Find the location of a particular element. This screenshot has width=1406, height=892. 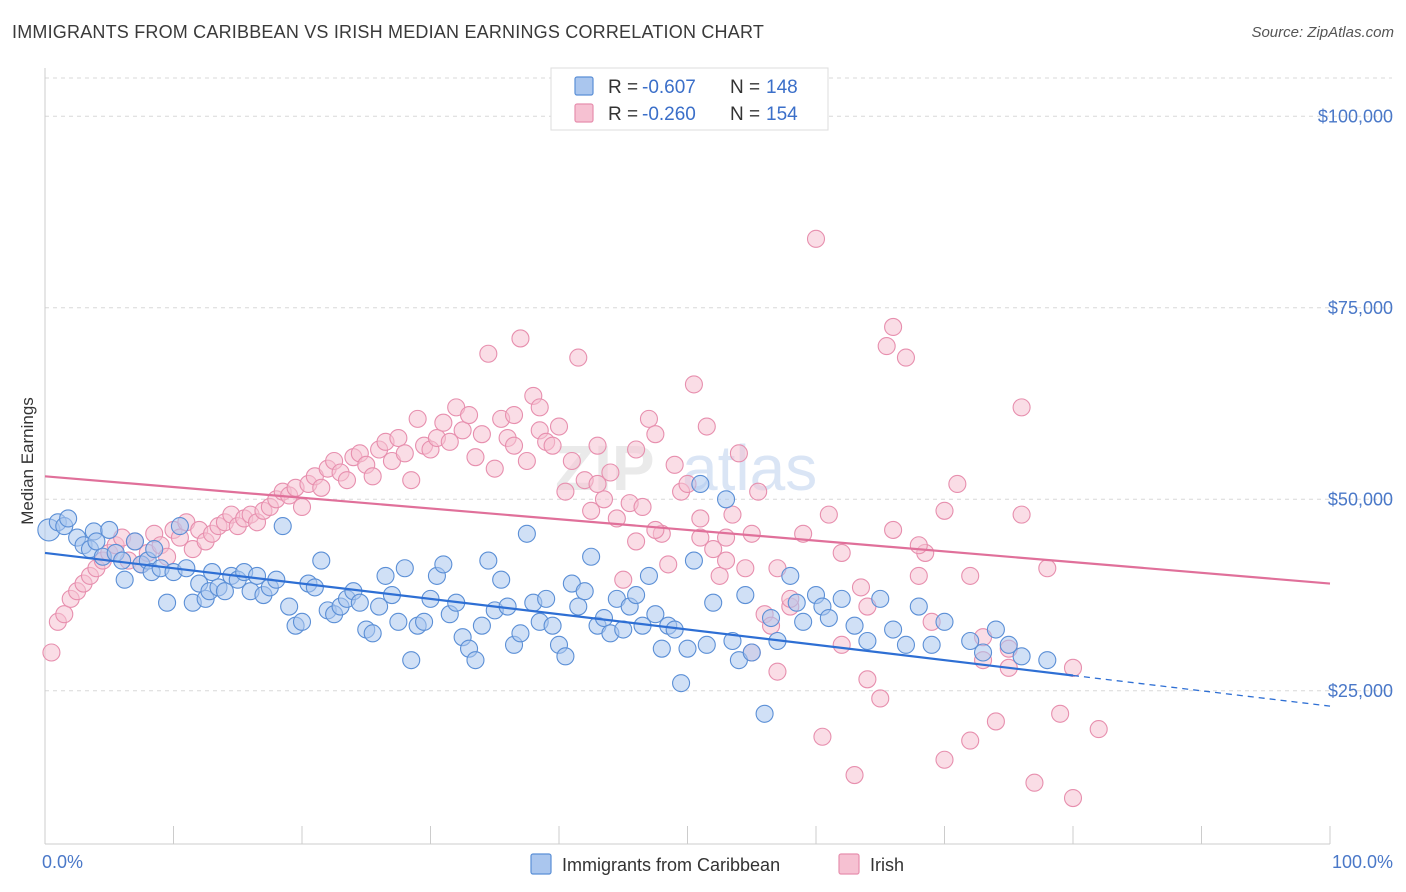

irish-trend-line is located at coordinates (687, 530).